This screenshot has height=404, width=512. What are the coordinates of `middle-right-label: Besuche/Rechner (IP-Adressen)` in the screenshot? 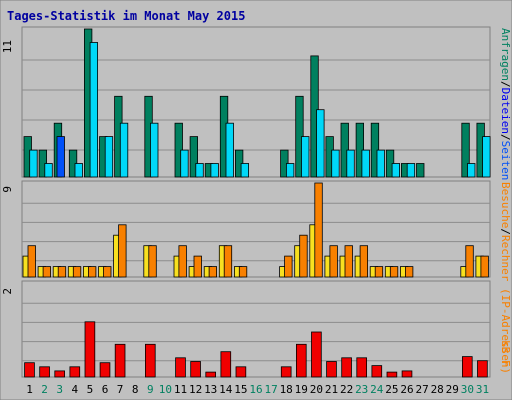 It's located at (505, 278).